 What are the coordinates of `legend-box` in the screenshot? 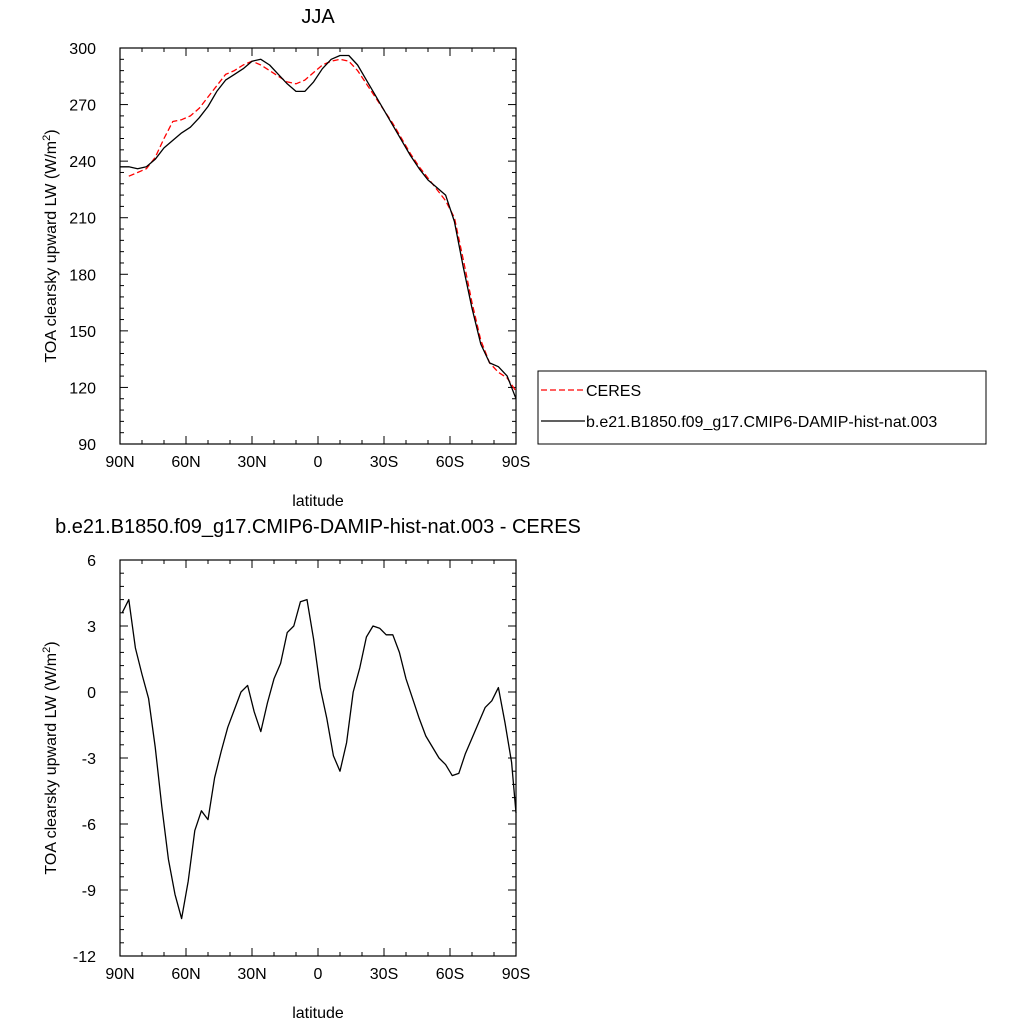 It's located at (762, 407).